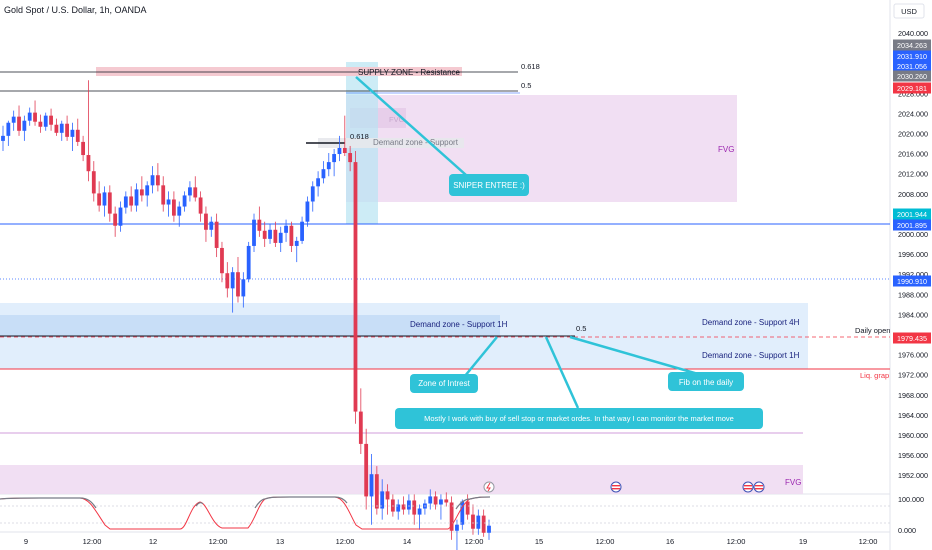  Describe the element at coordinates (913, 314) in the screenshot. I see `price-tick: 1984.000` at that location.